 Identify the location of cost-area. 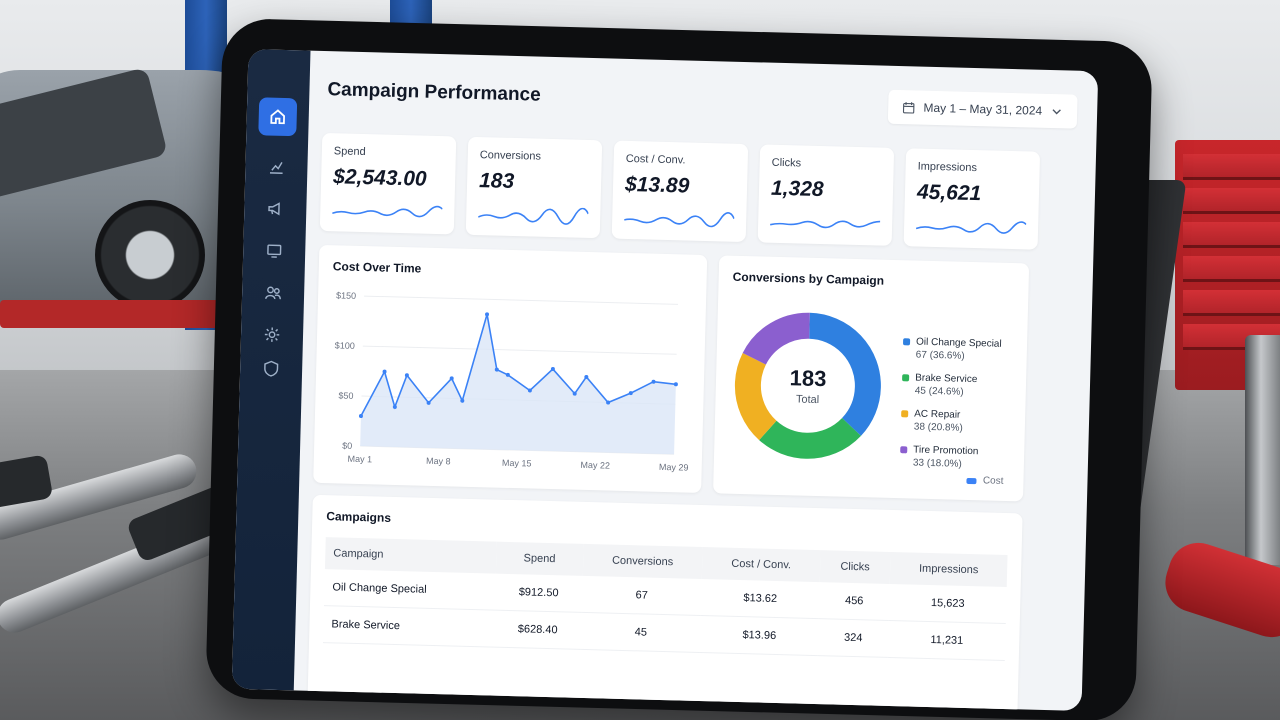
(518, 384).